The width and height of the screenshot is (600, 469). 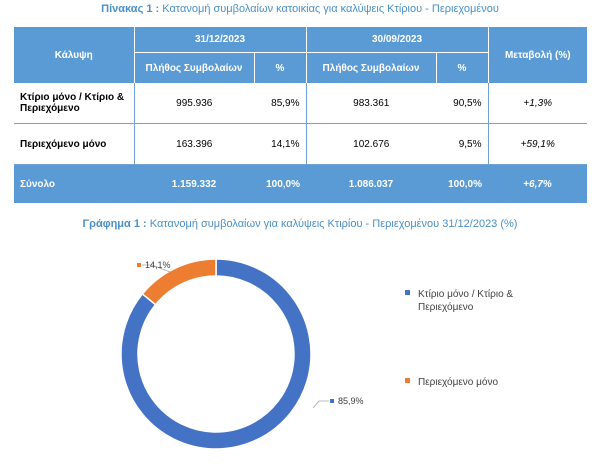 I want to click on row-label: Περιεχόμενο μόνο, so click(x=74, y=144).